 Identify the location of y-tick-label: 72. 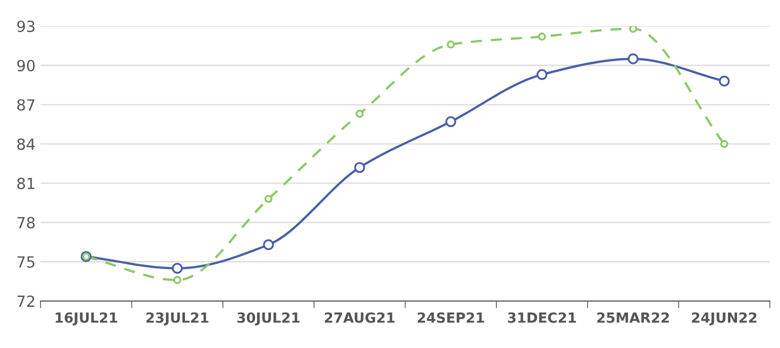
(26, 301).